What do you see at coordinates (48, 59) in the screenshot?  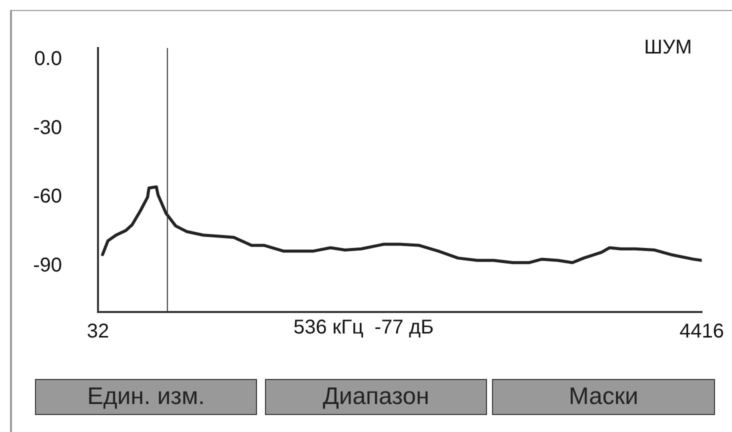 I see `y-tick-label: 0.0` at bounding box center [48, 59].